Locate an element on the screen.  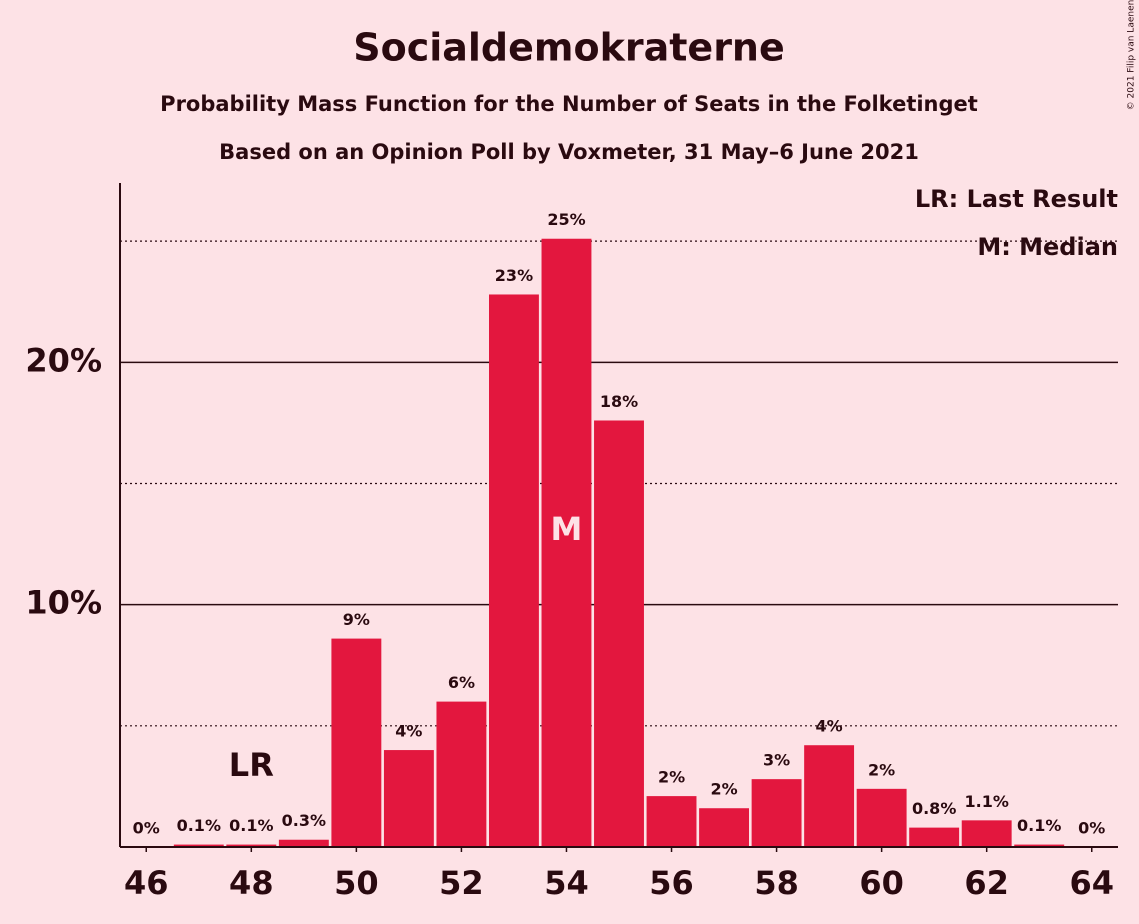
value-label: 6% is located at coordinates (461, 682).